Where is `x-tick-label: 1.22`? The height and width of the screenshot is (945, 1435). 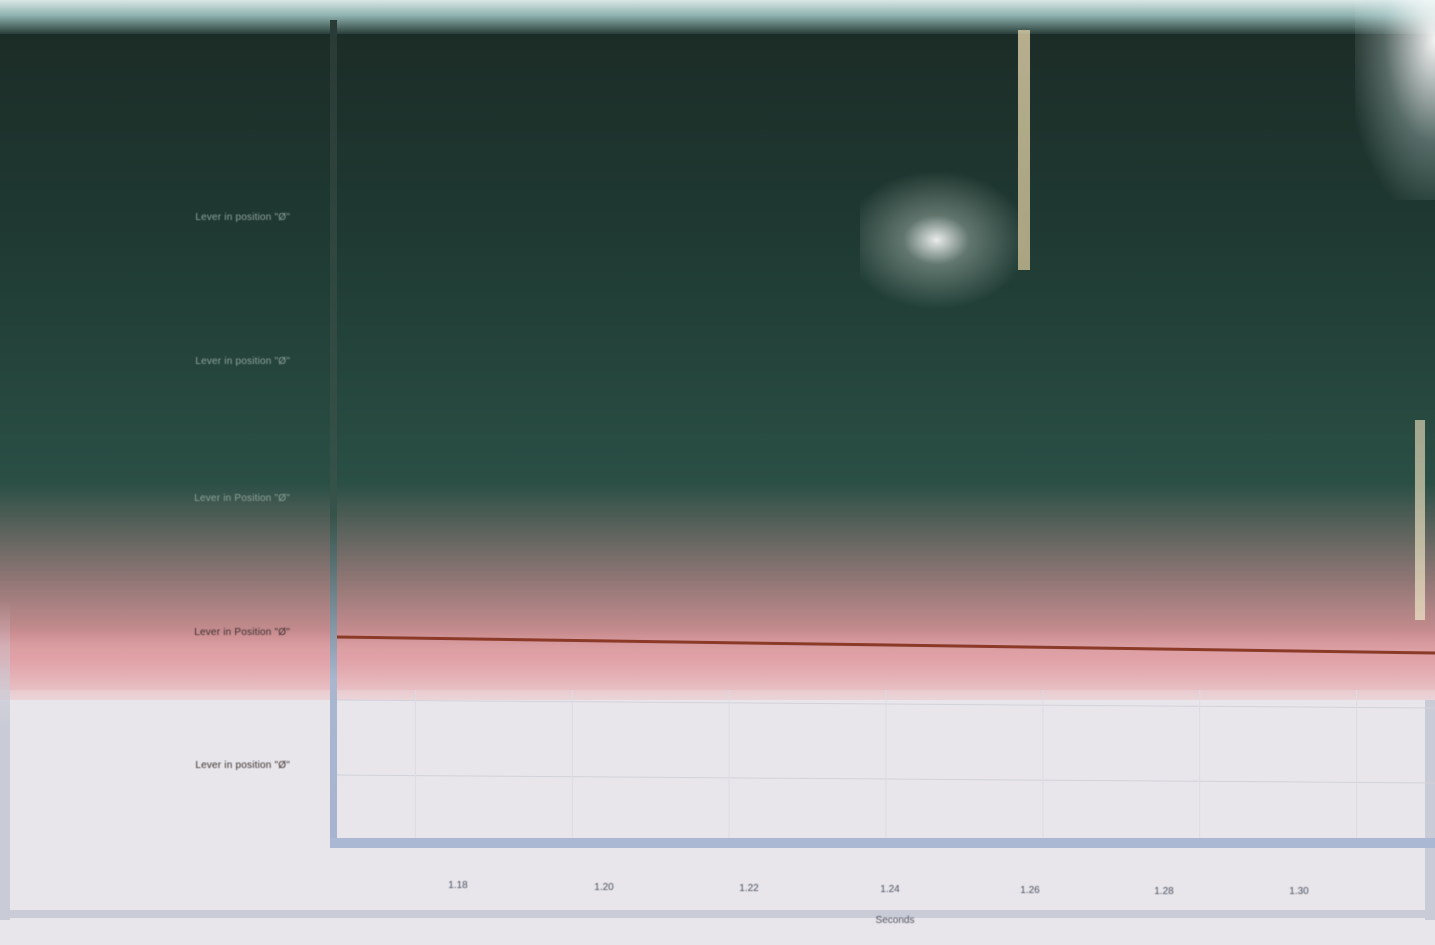 x-tick-label: 1.22 is located at coordinates (749, 888).